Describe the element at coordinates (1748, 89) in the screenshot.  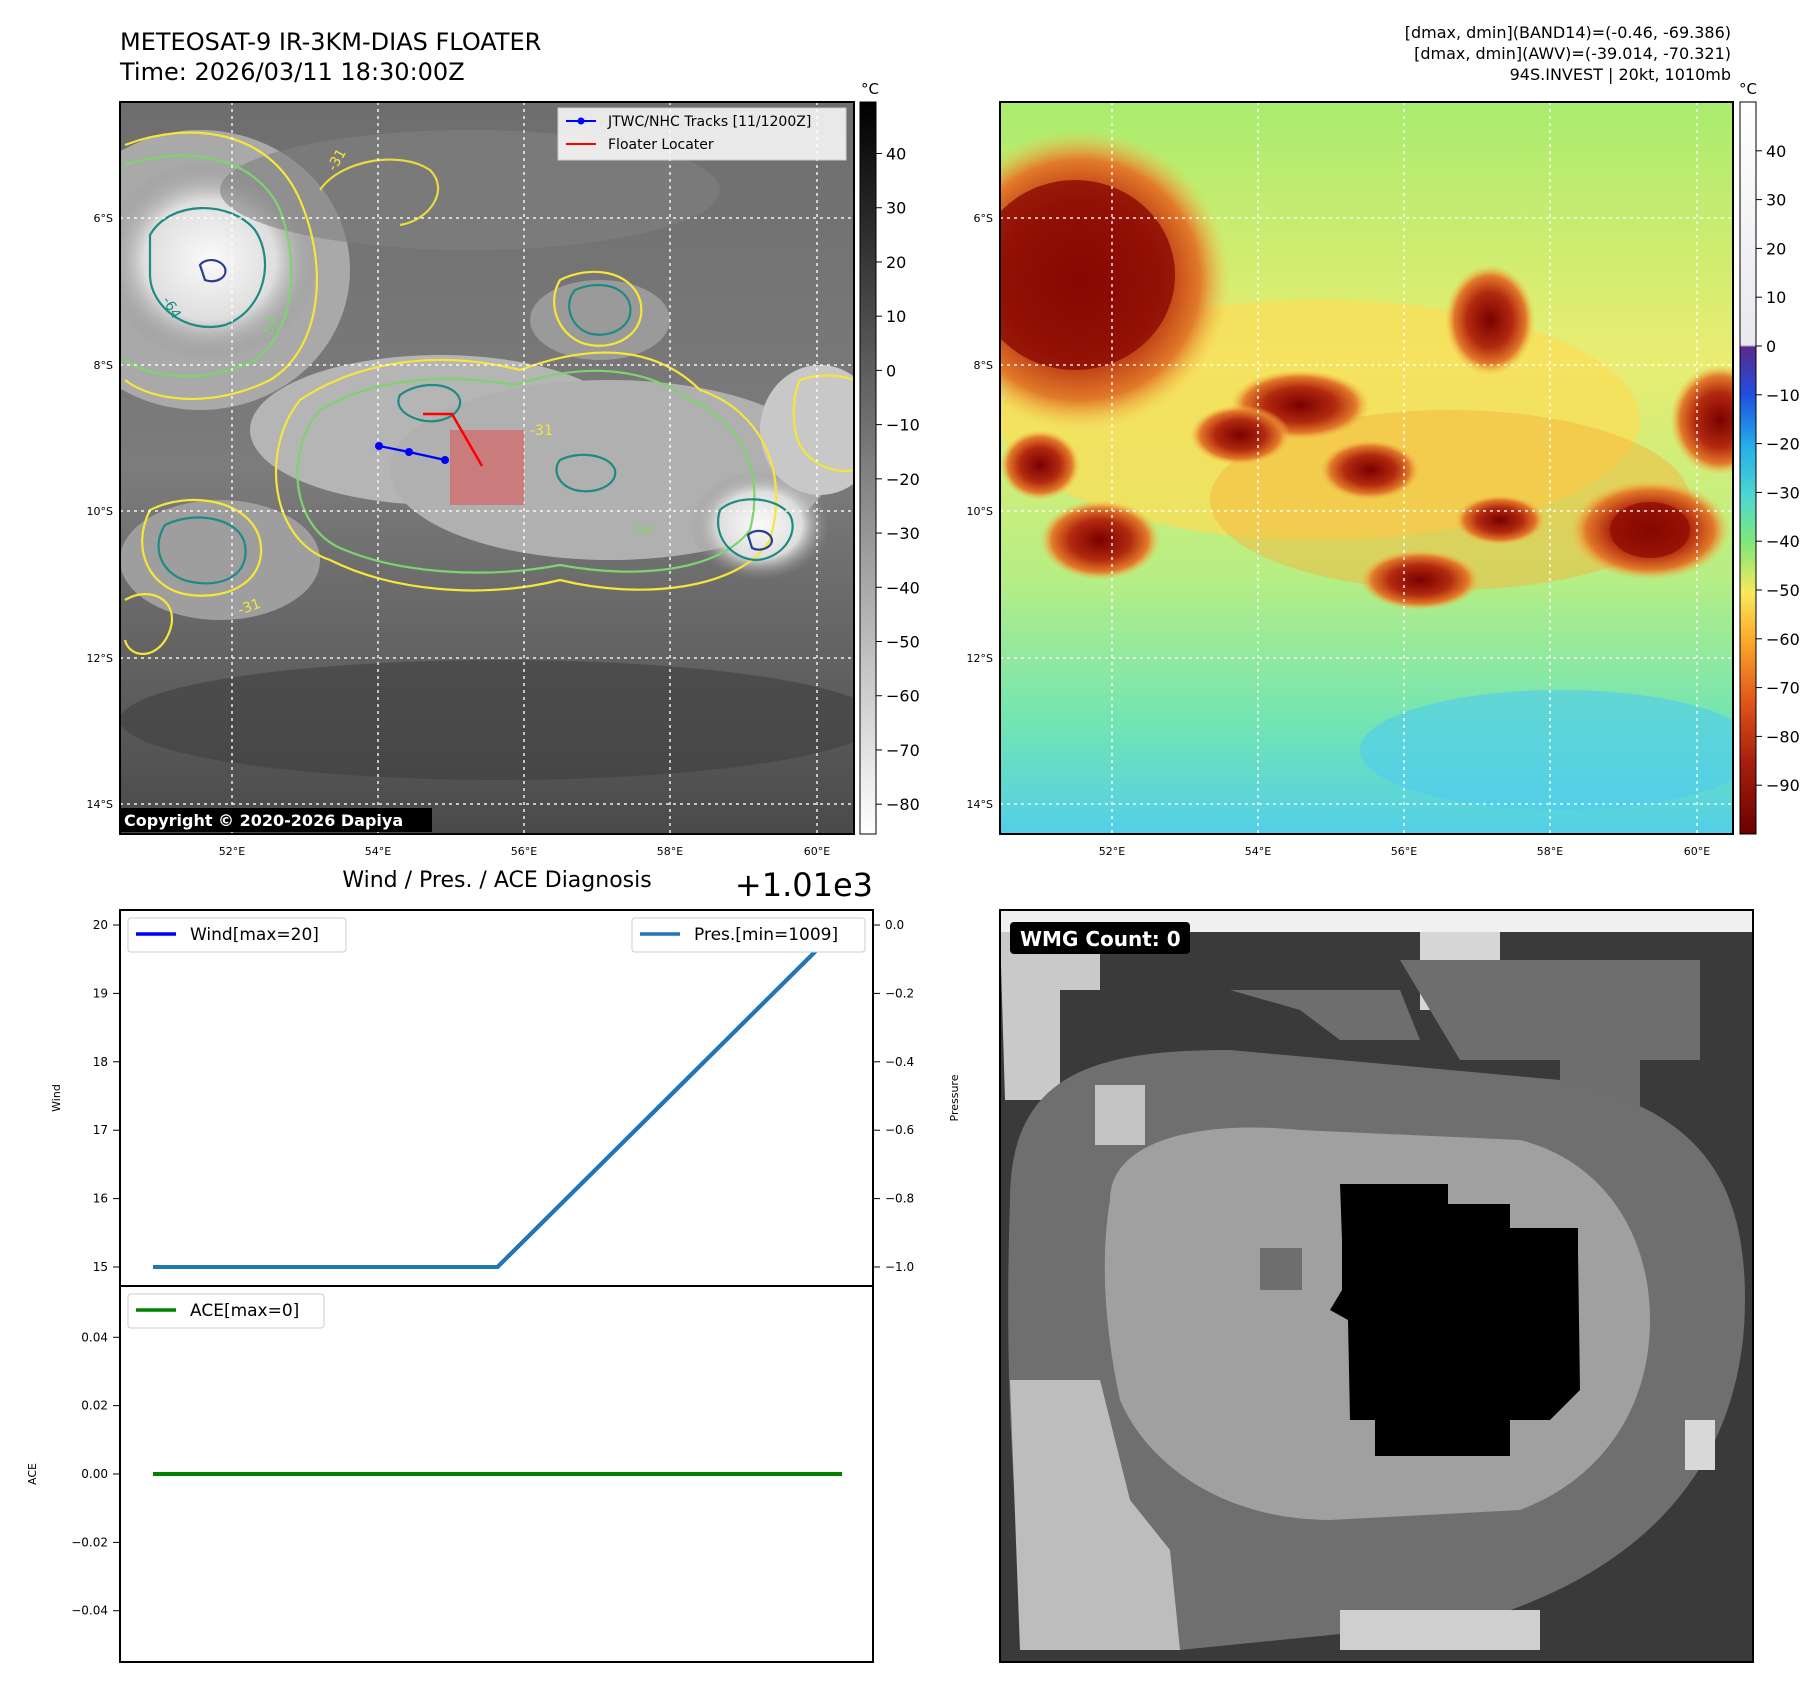
I see `awv-colorbar-unit: °C` at that location.